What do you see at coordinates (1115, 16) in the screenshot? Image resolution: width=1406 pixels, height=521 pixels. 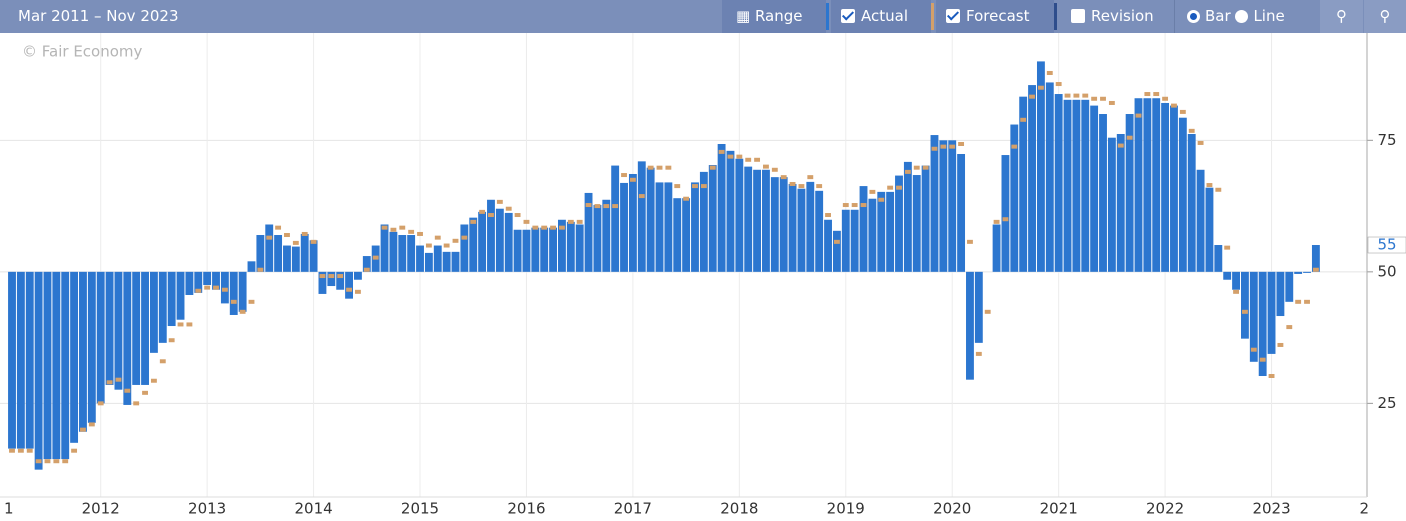 I see `revision-toggle: Revision` at bounding box center [1115, 16].